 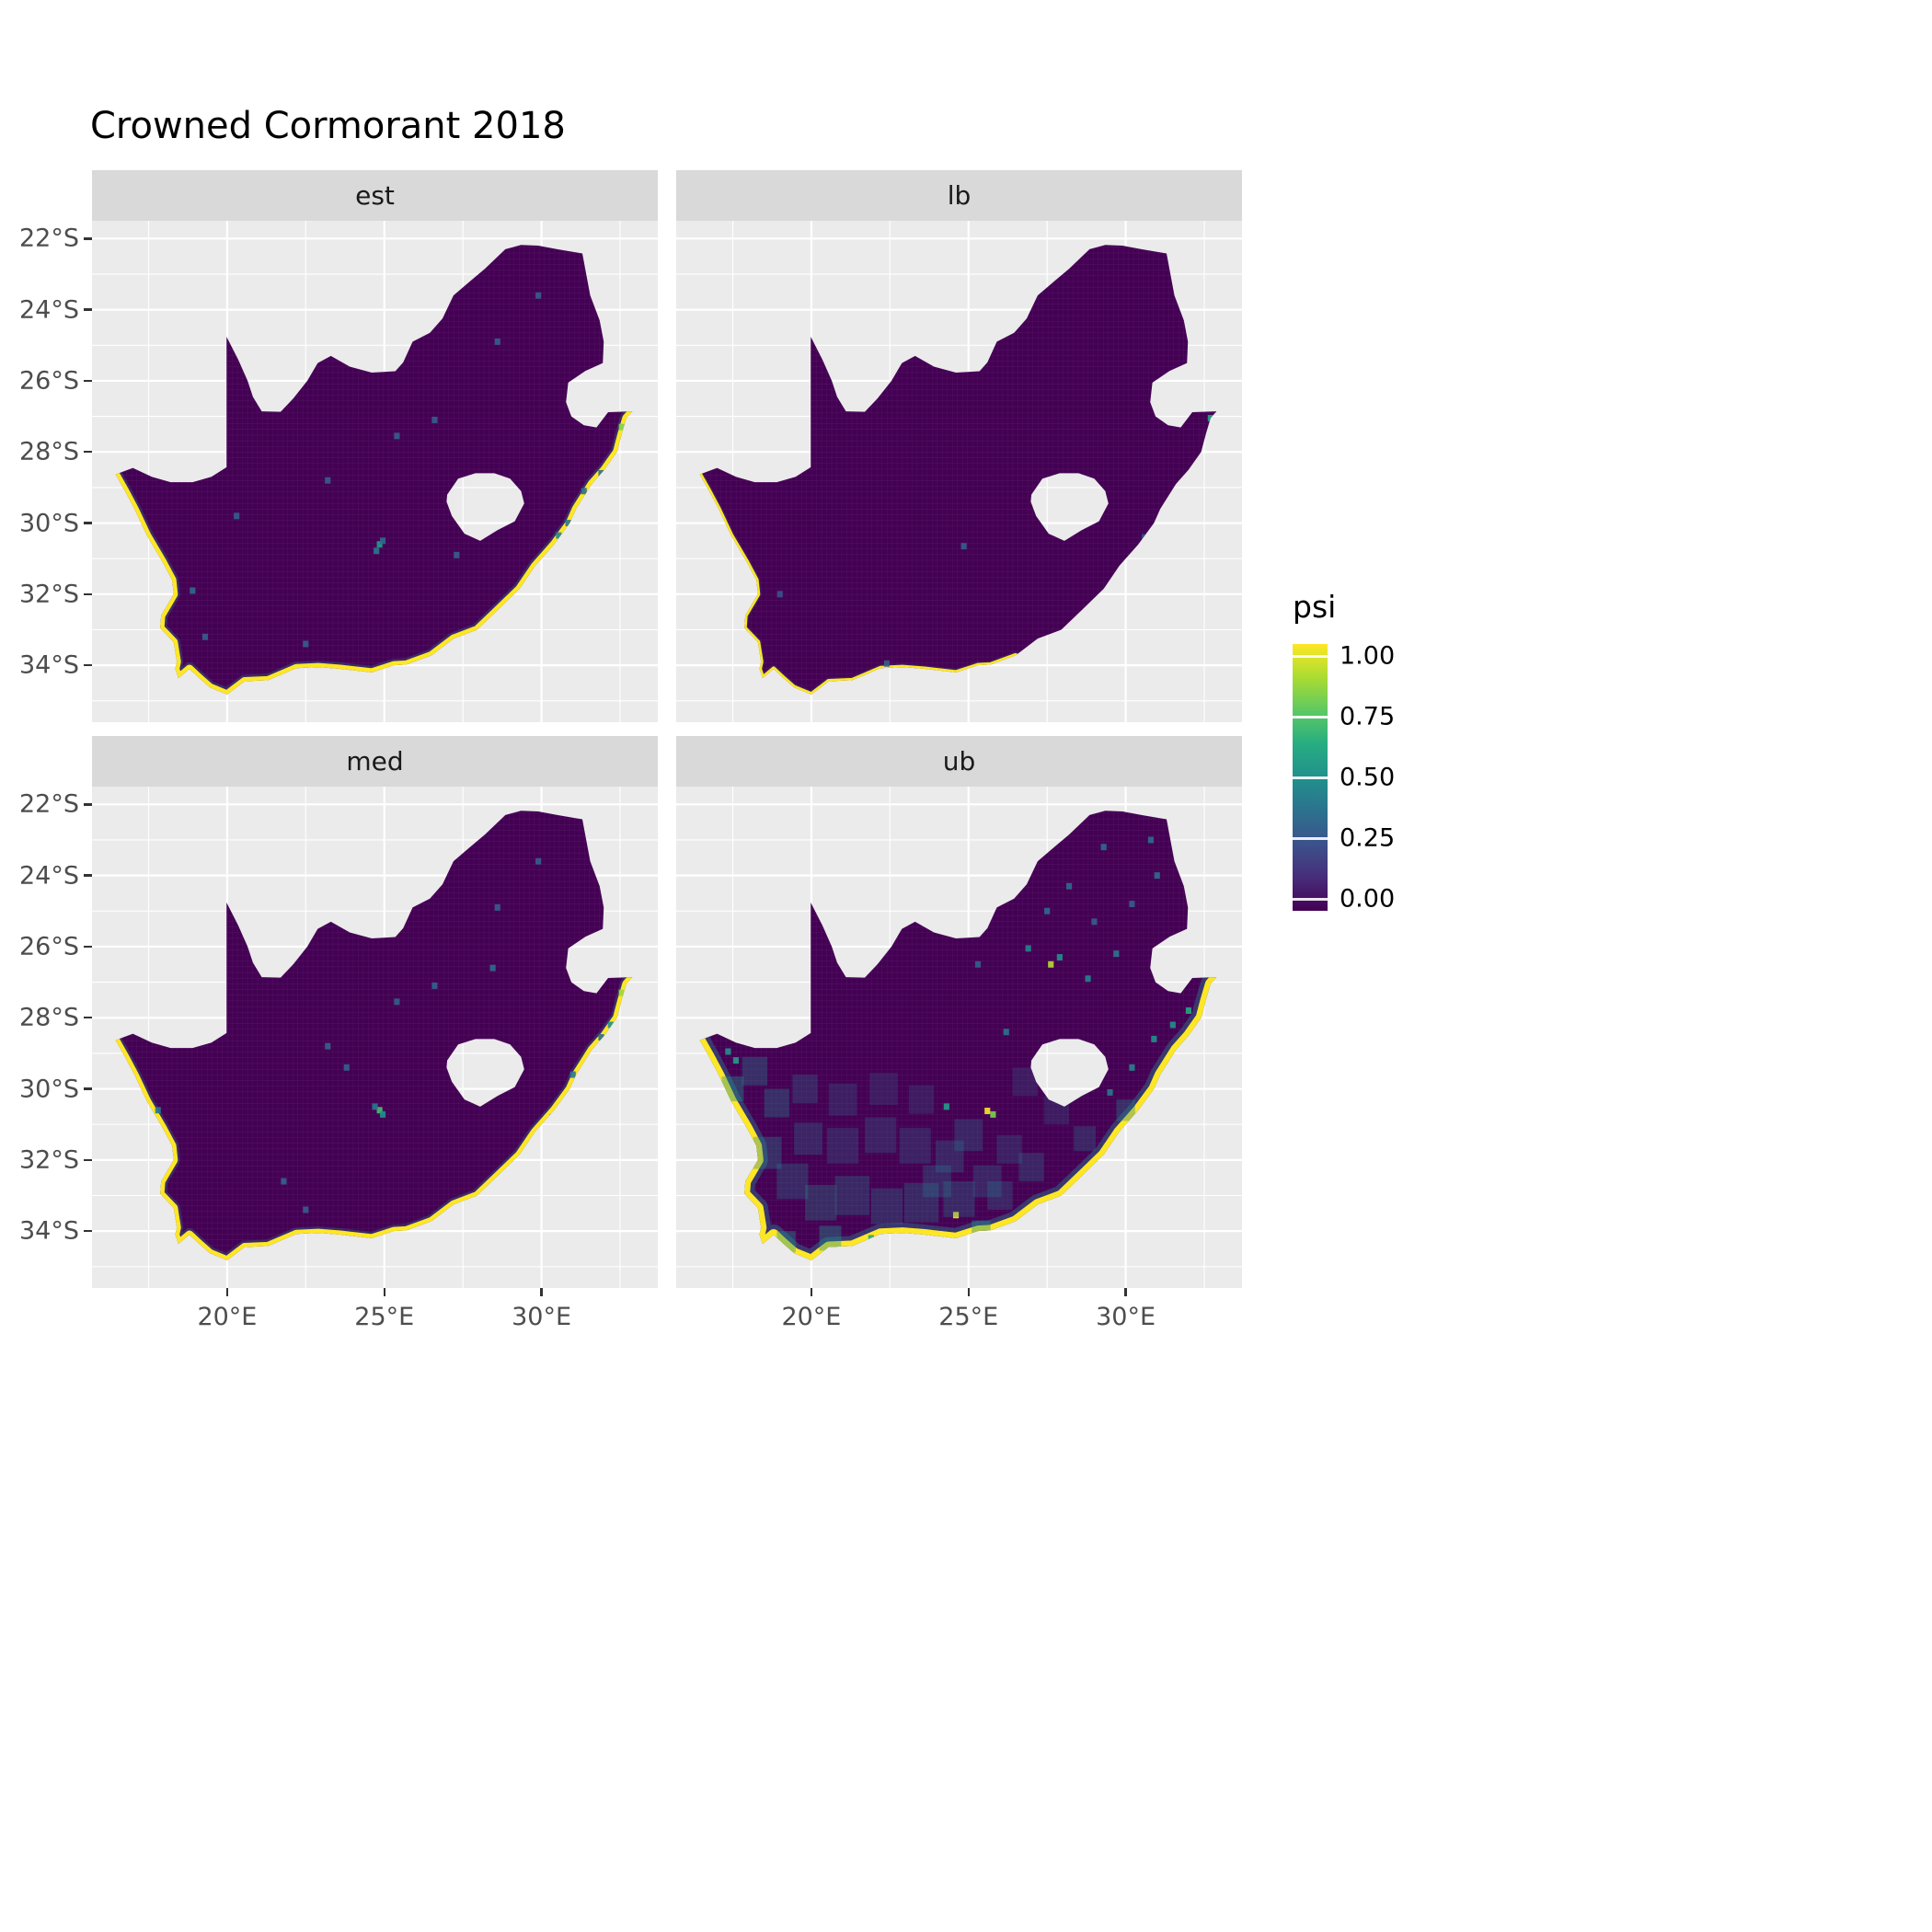 What do you see at coordinates (1315, 607) in the screenshot?
I see `legend-title: psi` at bounding box center [1315, 607].